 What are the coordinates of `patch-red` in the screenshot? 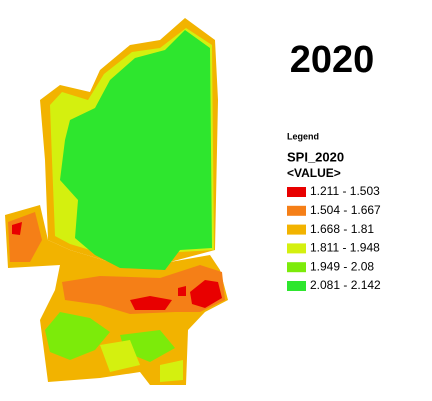 It's located at (176, 295).